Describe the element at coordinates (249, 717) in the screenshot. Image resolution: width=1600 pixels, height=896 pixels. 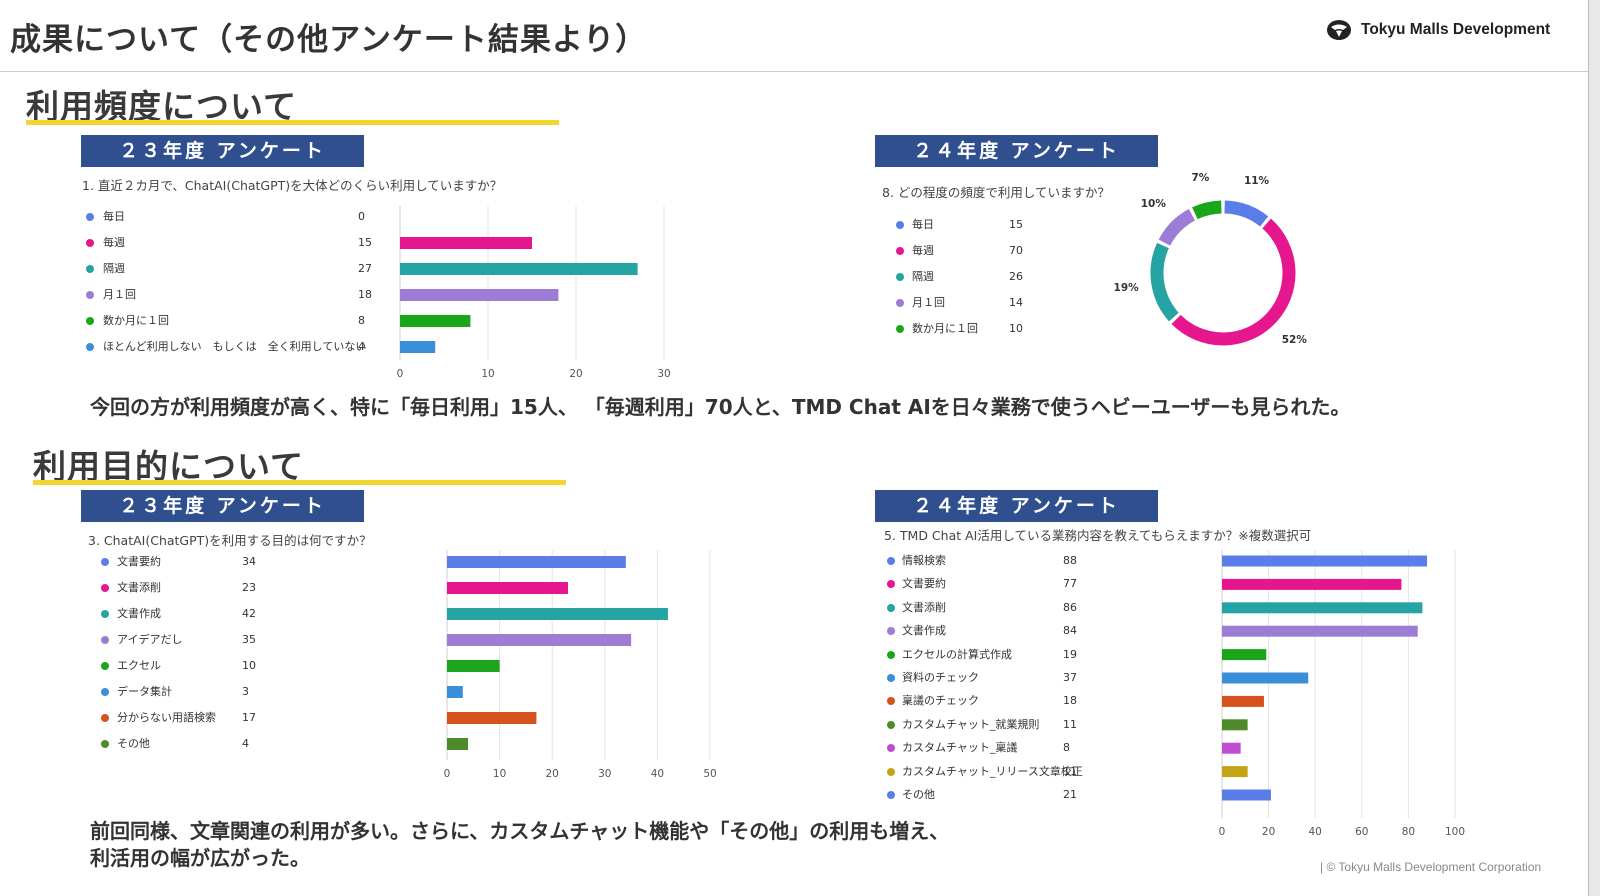
I see `purpose23-value-label: 17` at that location.